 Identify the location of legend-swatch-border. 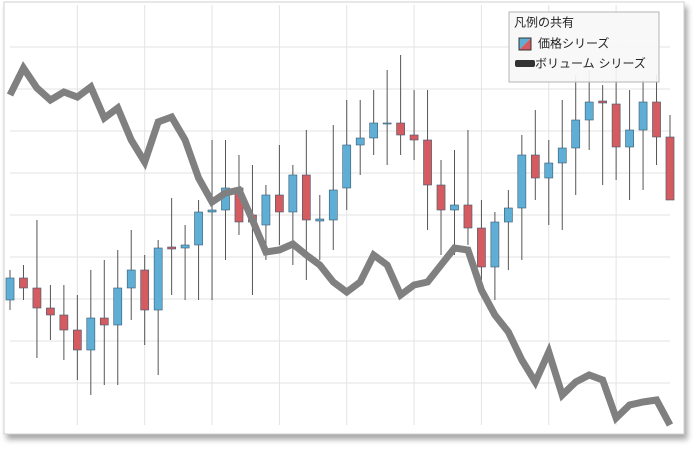
(525, 44).